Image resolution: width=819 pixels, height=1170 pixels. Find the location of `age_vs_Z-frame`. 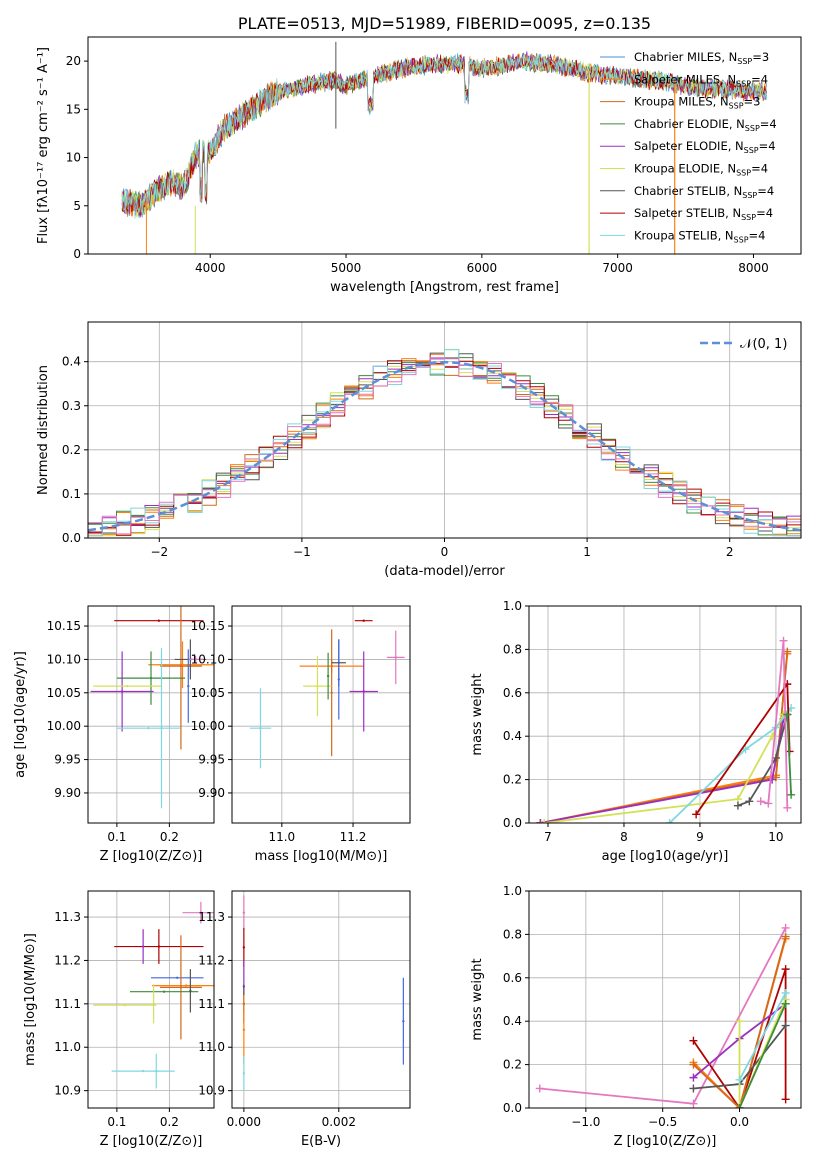

age_vs_Z-frame is located at coordinates (151, 714).